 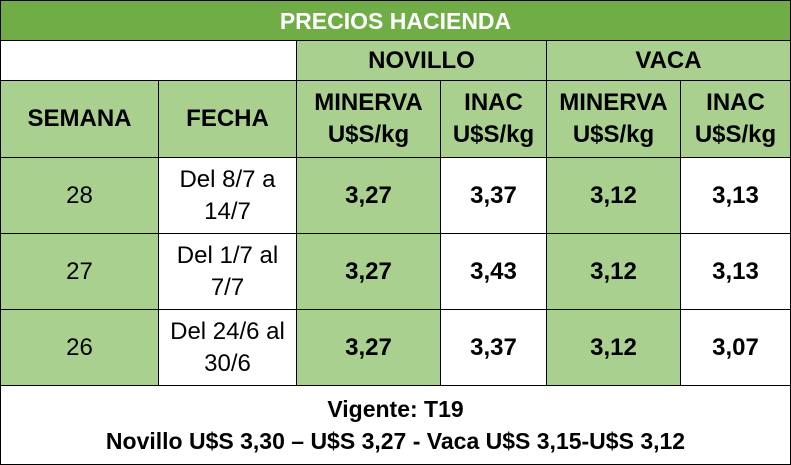 What do you see at coordinates (79, 195) in the screenshot?
I see `row-label: 28` at bounding box center [79, 195].